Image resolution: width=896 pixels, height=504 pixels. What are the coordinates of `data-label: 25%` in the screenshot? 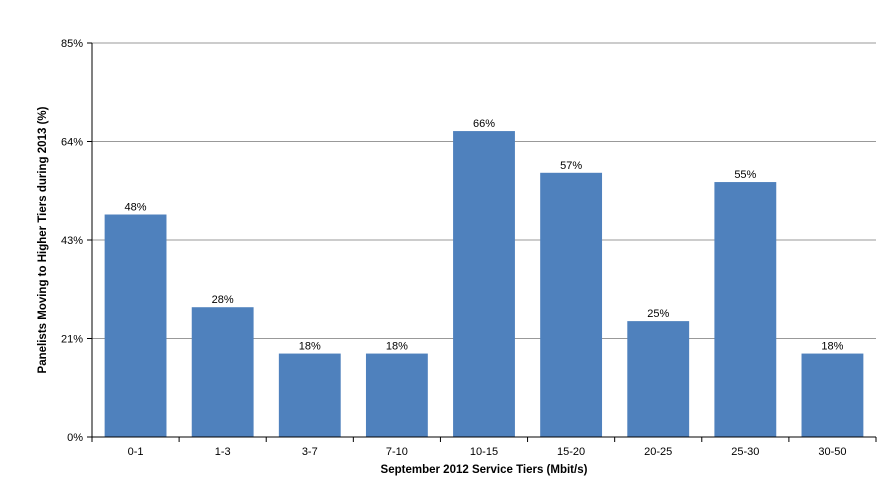 It's located at (658, 314).